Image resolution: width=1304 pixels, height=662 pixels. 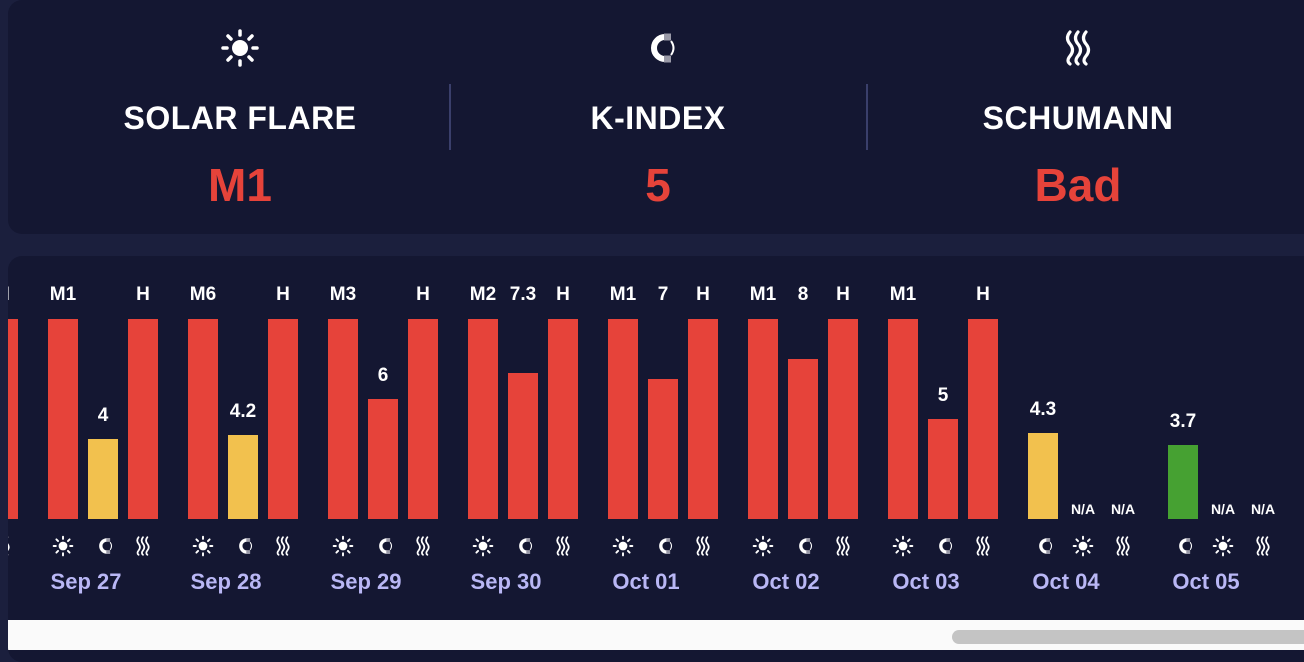 I want to click on bar-label: 3.7, so click(x=1183, y=421).